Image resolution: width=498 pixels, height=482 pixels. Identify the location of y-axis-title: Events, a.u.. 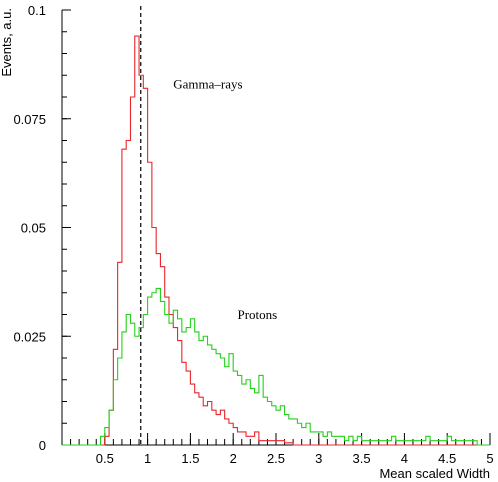
(7, 42).